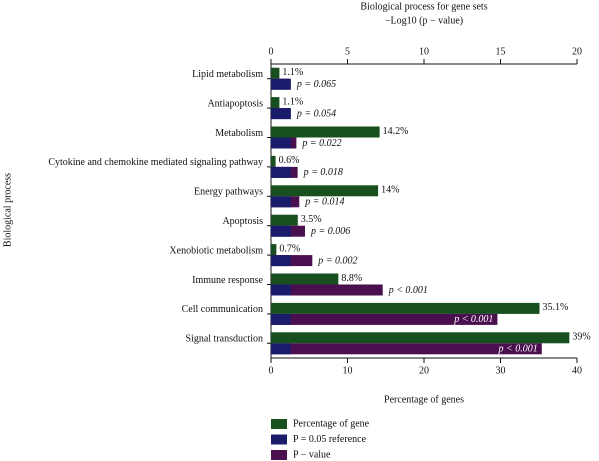  What do you see at coordinates (316, 113) in the screenshot?
I see `p-value-label: p = 0.054` at bounding box center [316, 113].